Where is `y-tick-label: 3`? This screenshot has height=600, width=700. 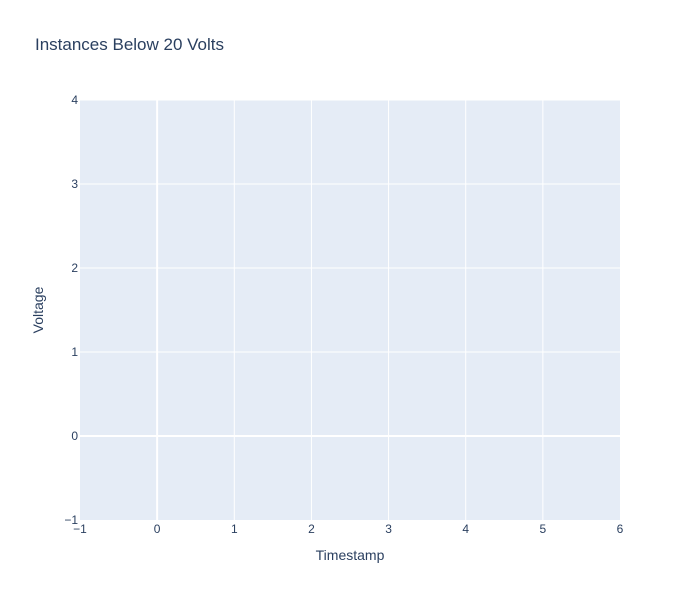 y-tick-label: 3 is located at coordinates (74, 184).